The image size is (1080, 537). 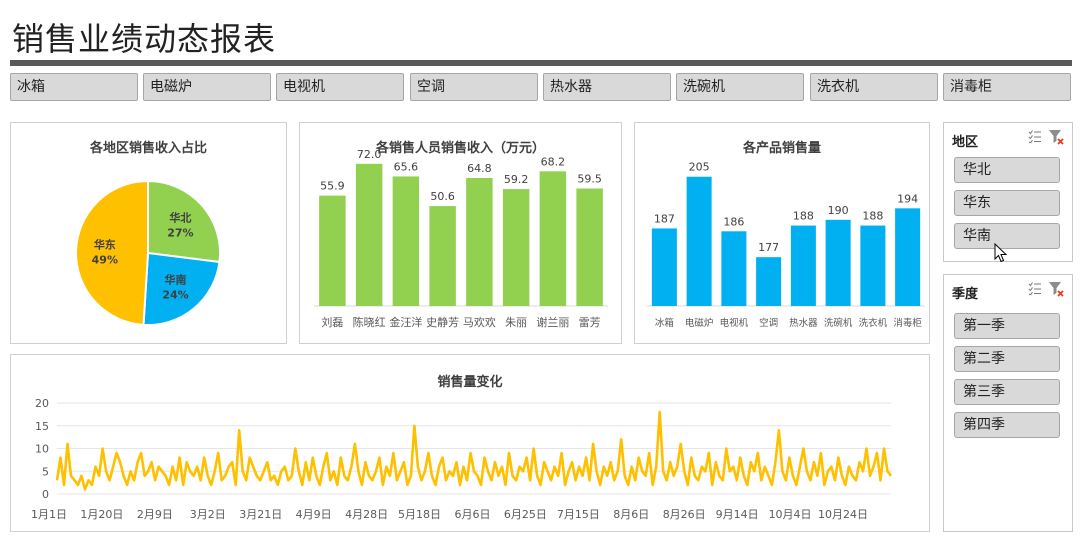 I want to click on product-button-air-conditioner: 空调, so click(x=474, y=87).